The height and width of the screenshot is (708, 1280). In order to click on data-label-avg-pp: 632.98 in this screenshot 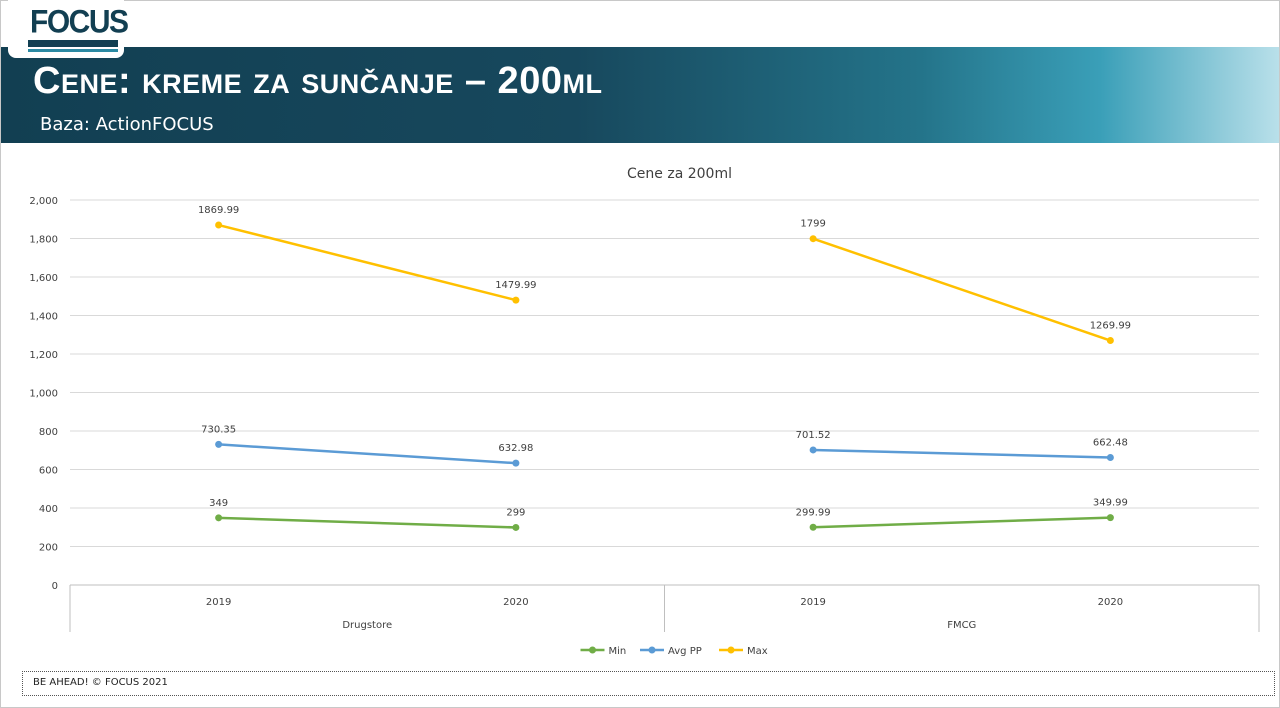, I will do `click(515, 448)`.